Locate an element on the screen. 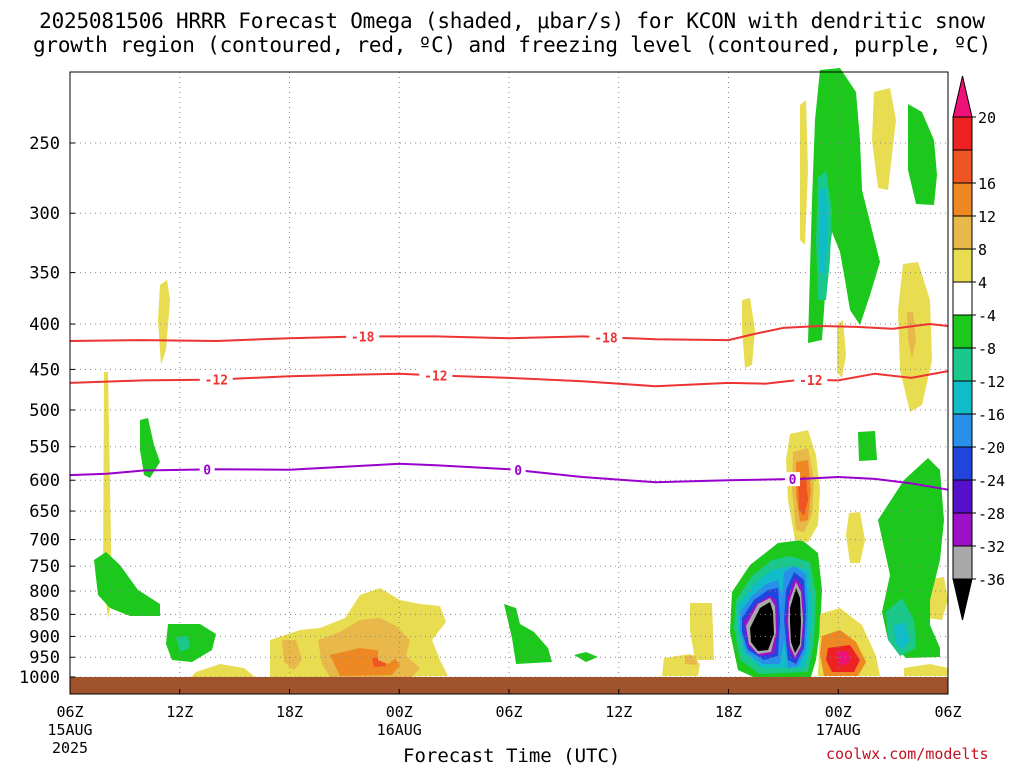  contour-line is located at coordinates (509, 476).